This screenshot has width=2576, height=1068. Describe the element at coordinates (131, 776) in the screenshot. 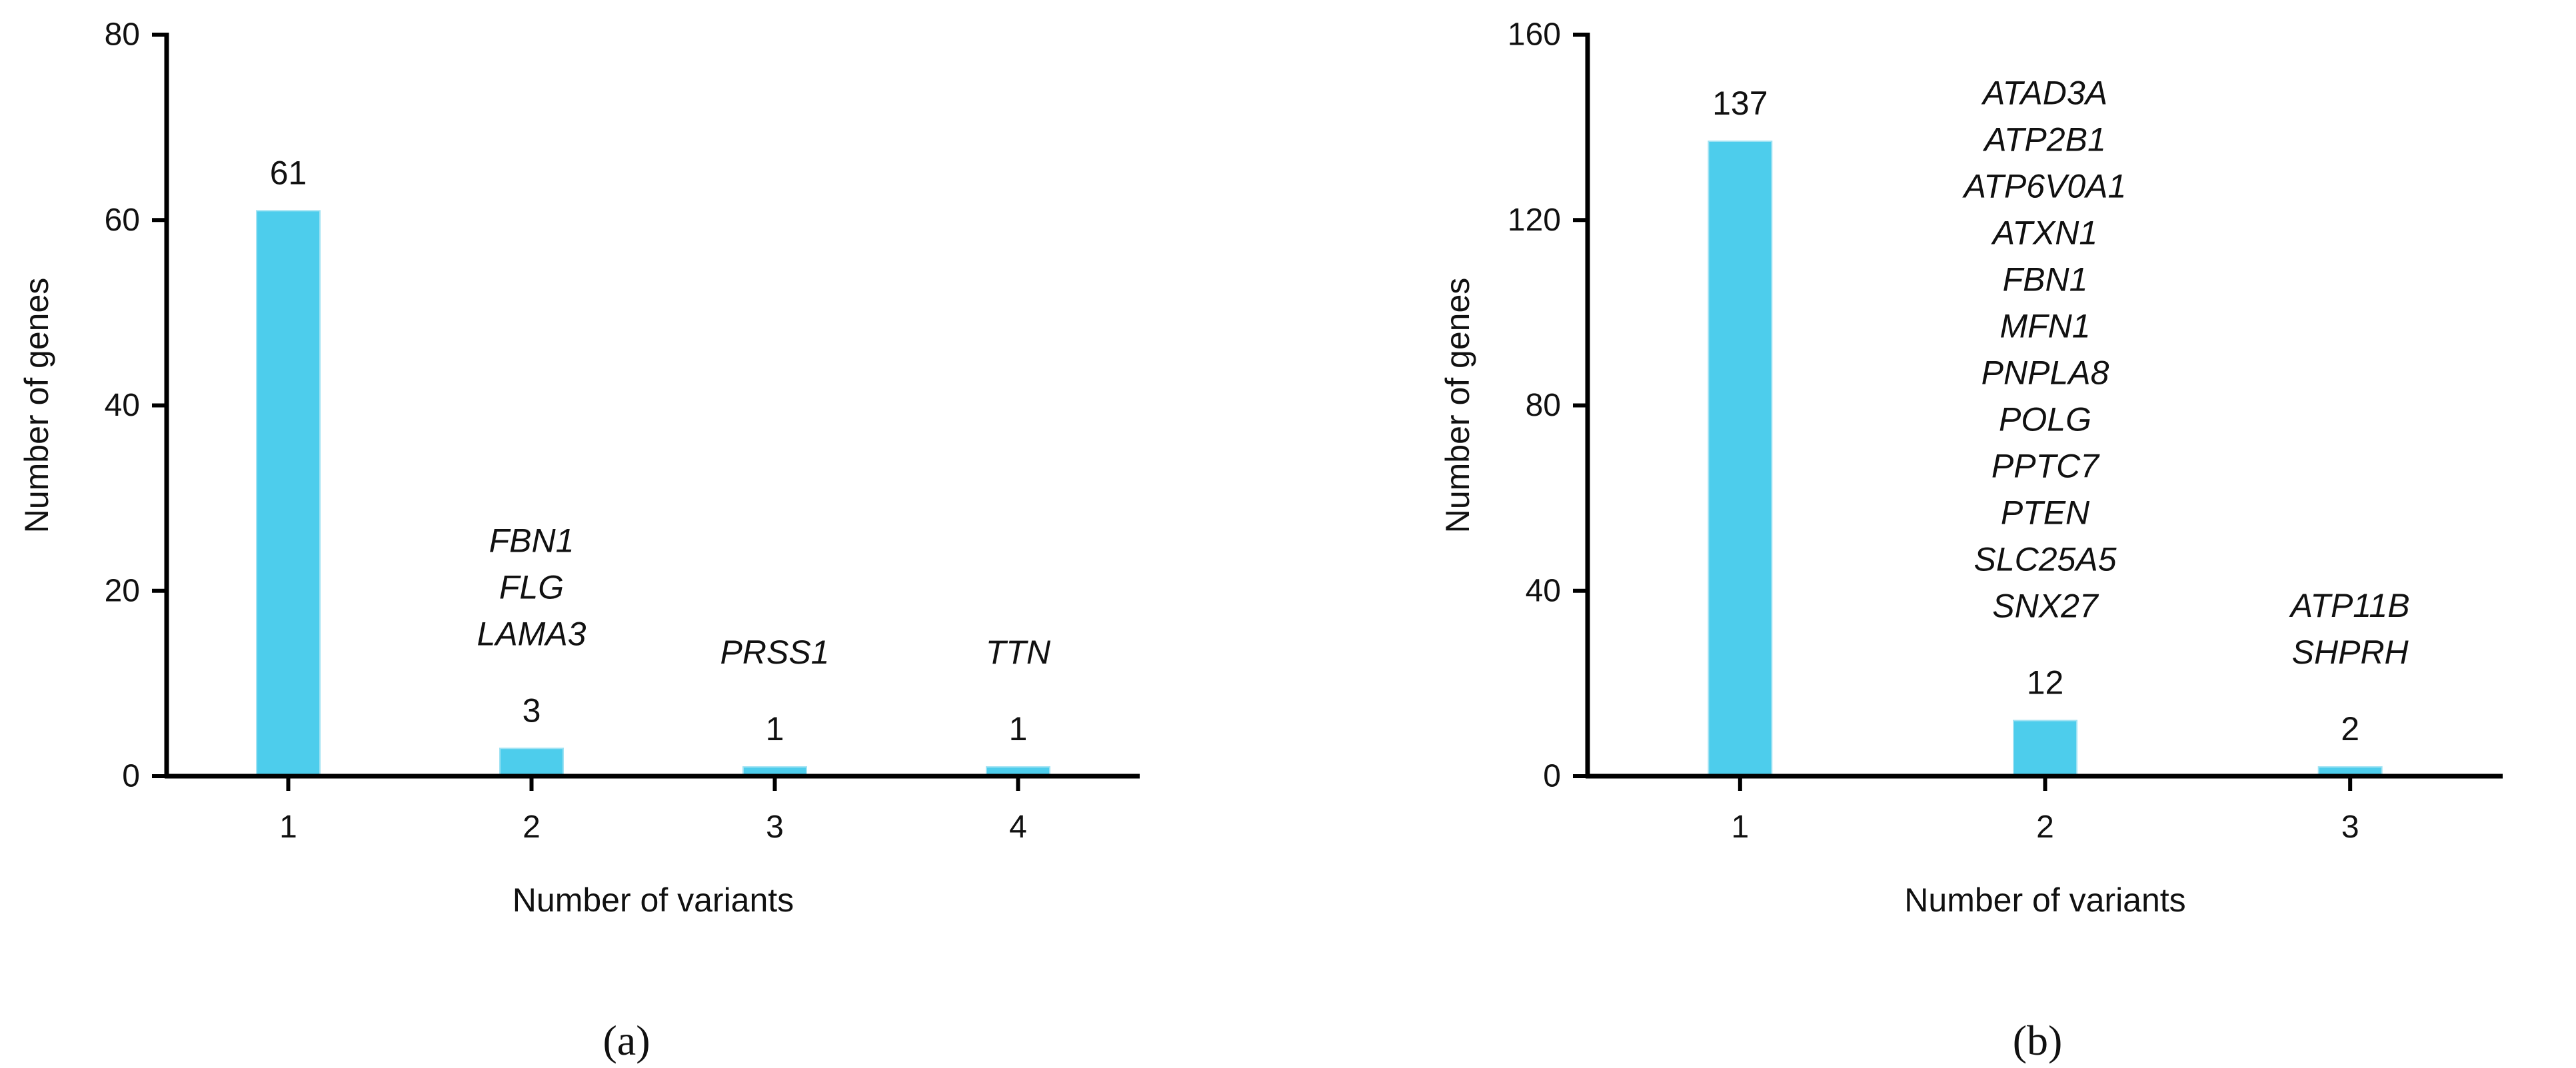

I see `y-tick-label-a-0: 0` at that location.